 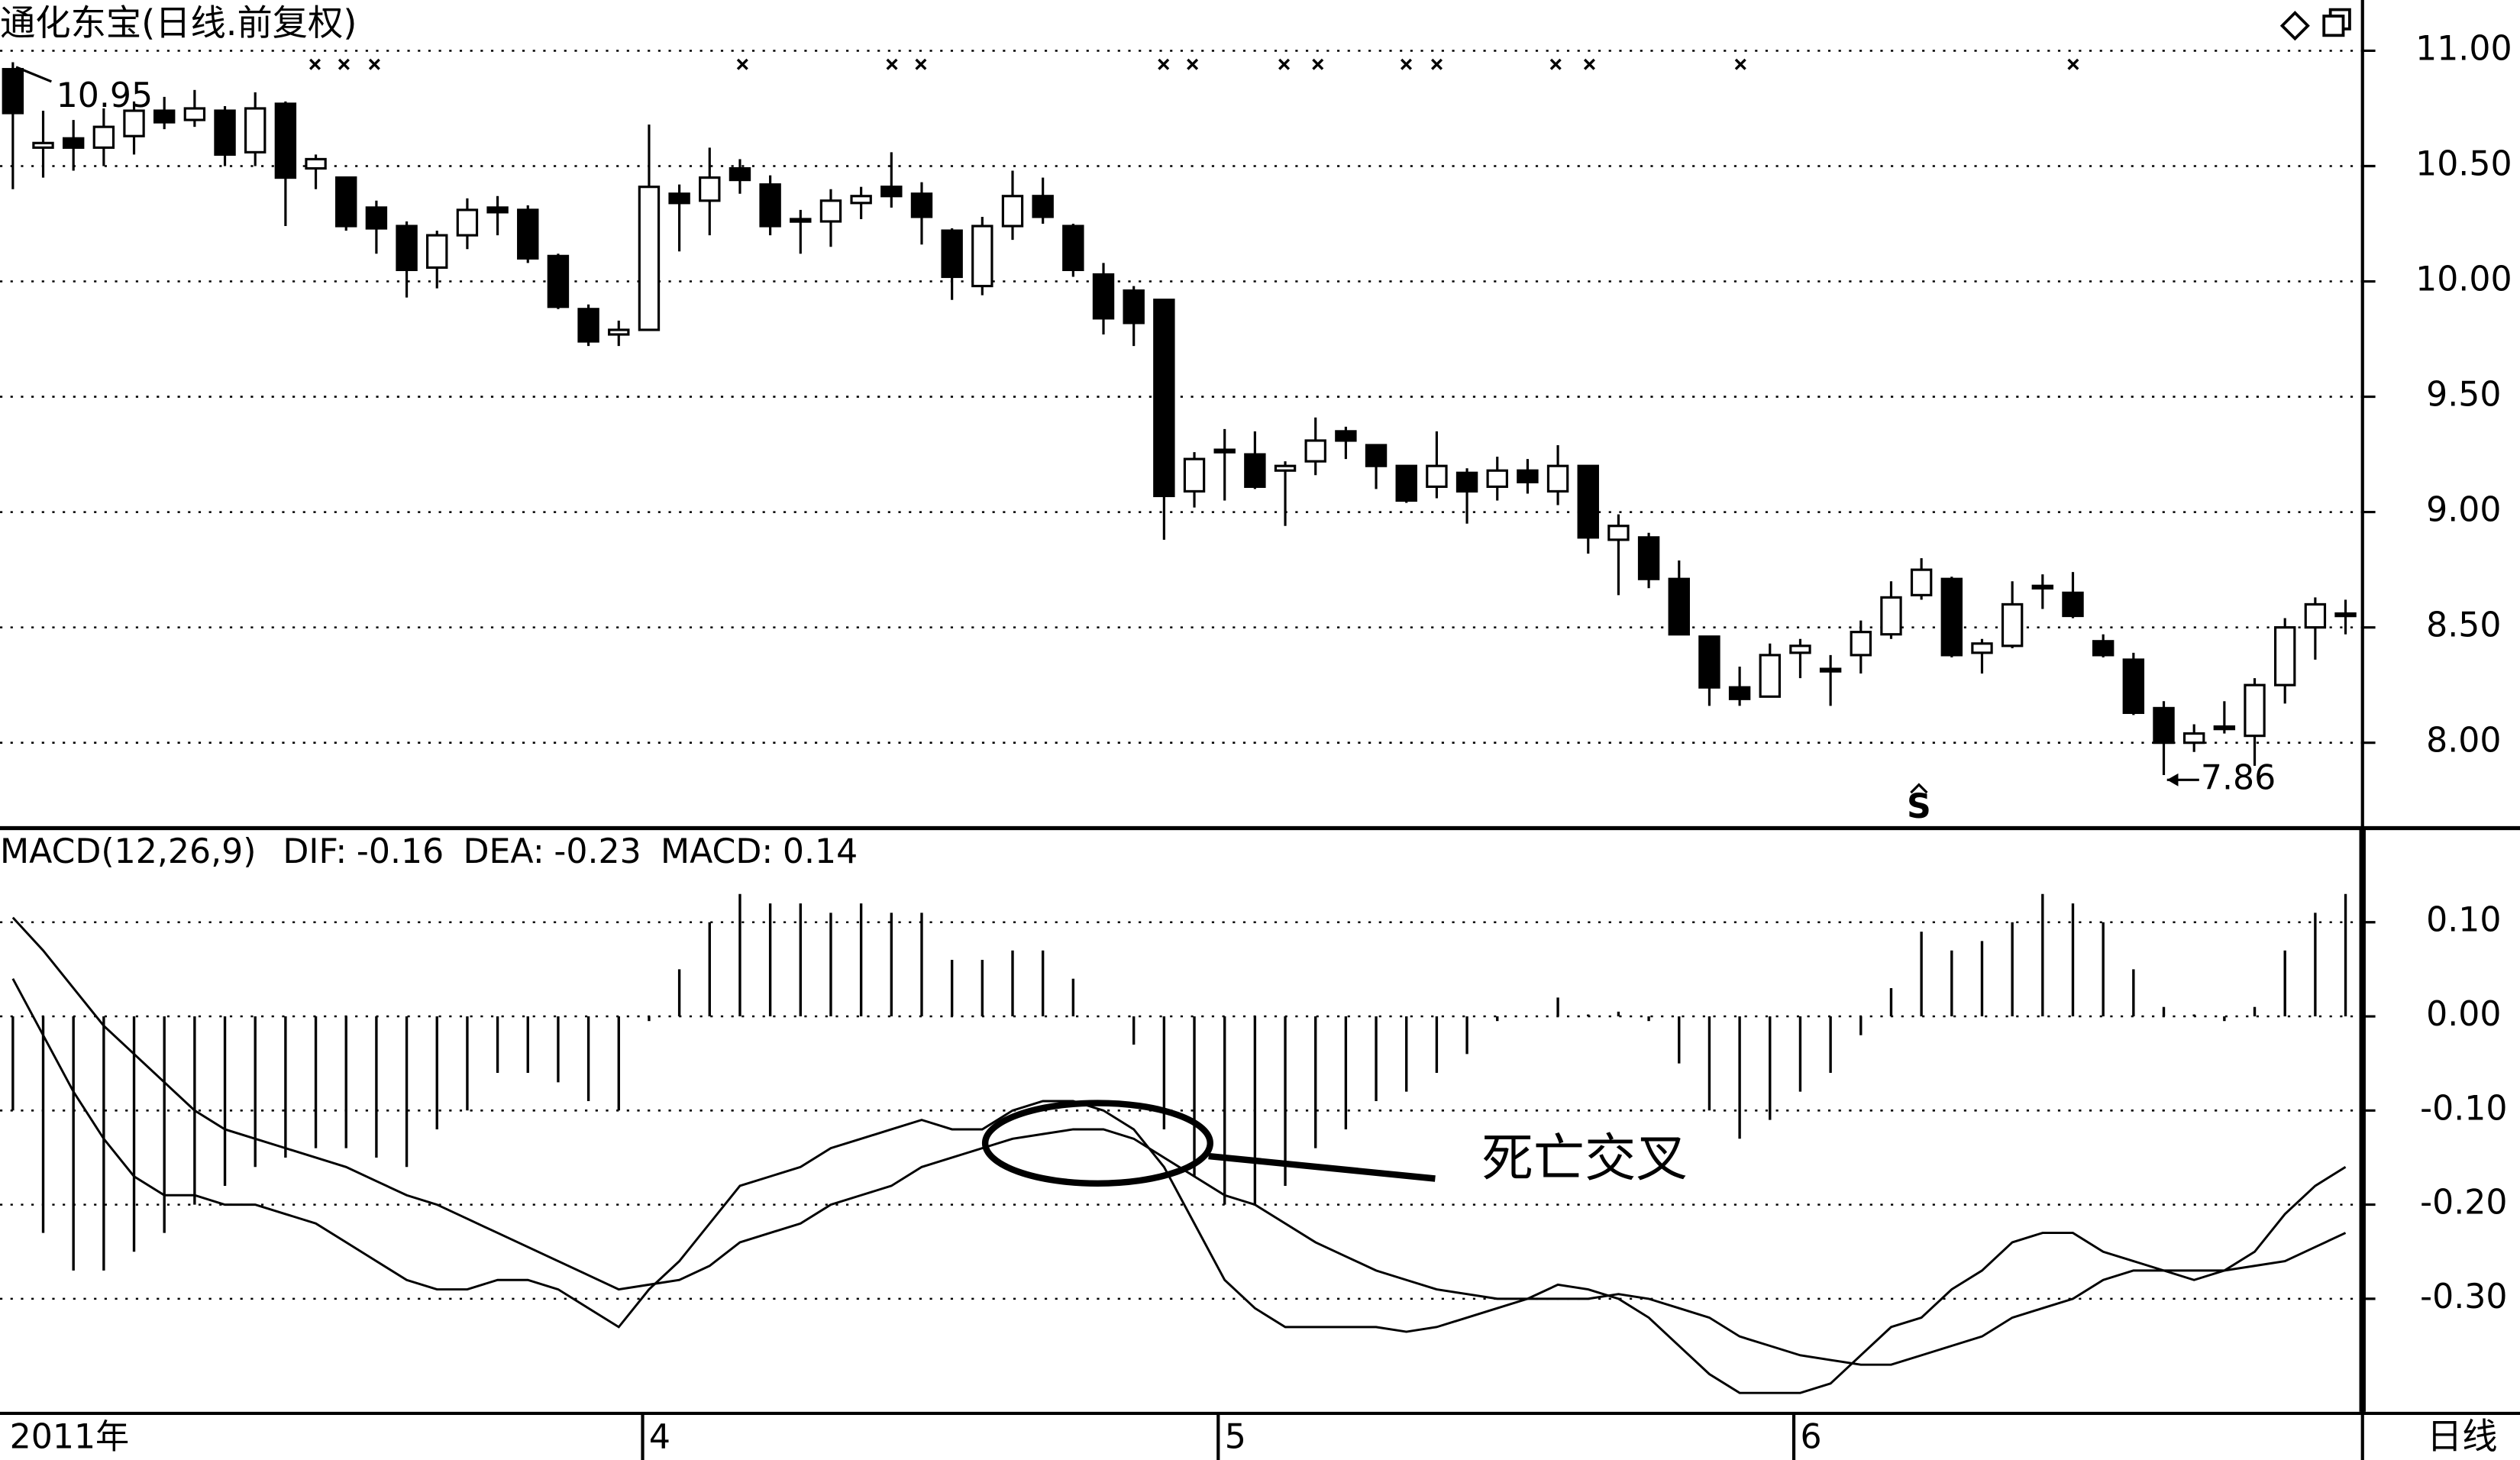 What do you see at coordinates (2463, 1297) in the screenshot?
I see `y-tick-label: -0.30` at bounding box center [2463, 1297].